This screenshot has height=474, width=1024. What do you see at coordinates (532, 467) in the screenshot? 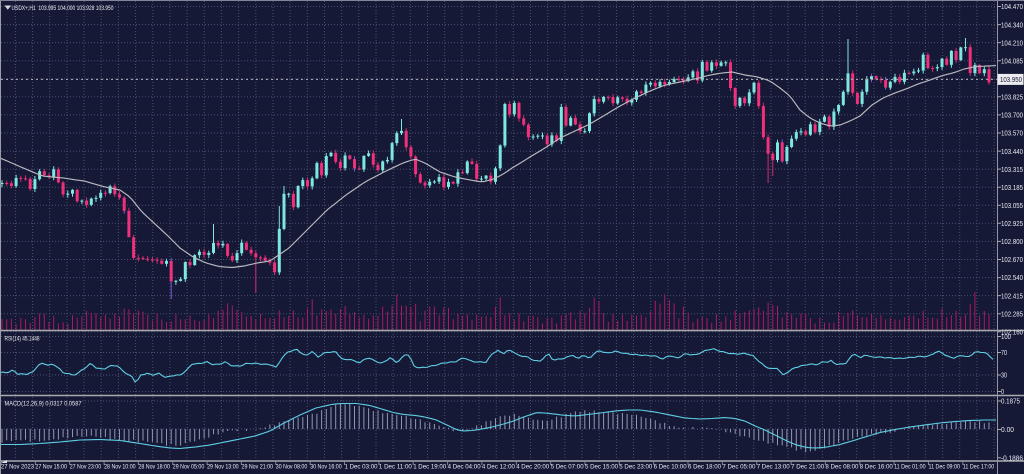
I see `svg-text: 4 Dec 20:00` at bounding box center [532, 467].